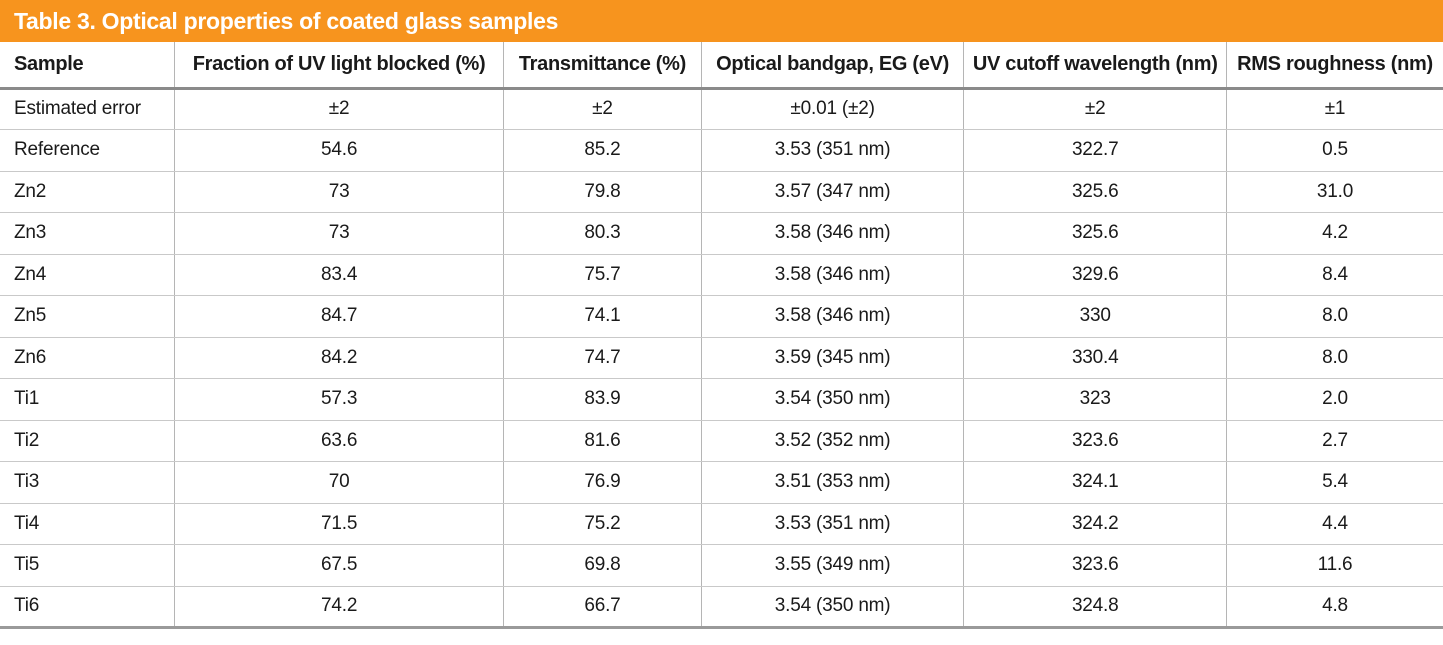 This screenshot has height=645, width=1443. What do you see at coordinates (1334, 192) in the screenshot?
I see `table-cell: 31.0` at bounding box center [1334, 192].